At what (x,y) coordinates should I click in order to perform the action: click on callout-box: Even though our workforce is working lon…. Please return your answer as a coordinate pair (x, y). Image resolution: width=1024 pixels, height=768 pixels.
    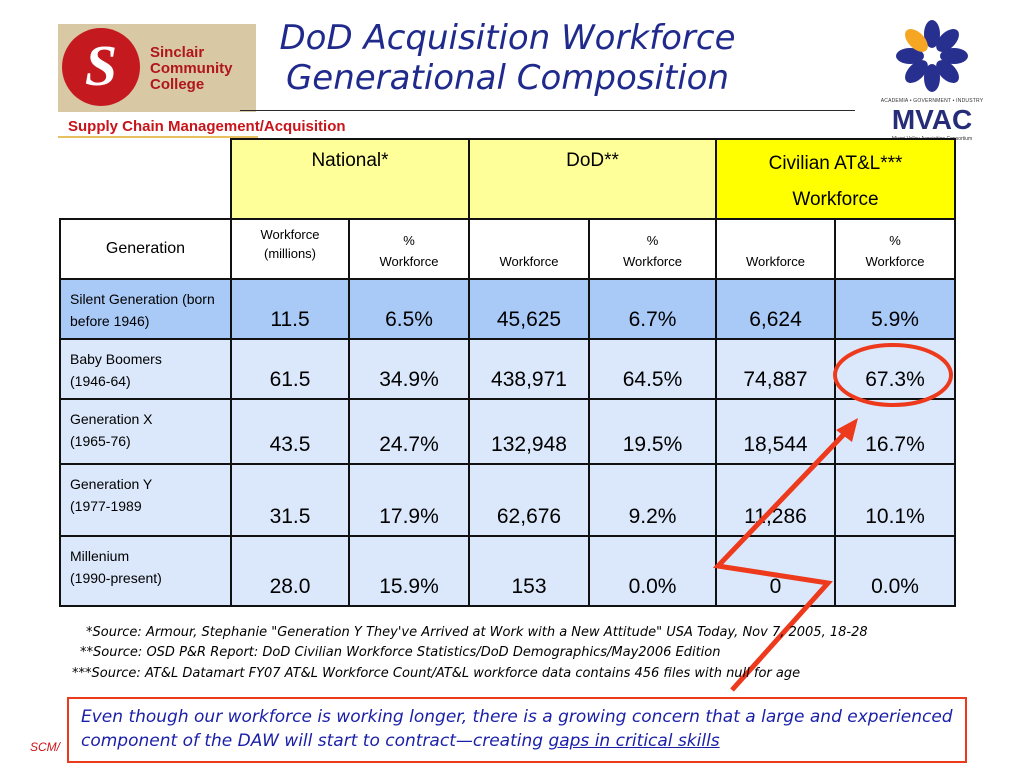
    Looking at the image, I should click on (517, 730).